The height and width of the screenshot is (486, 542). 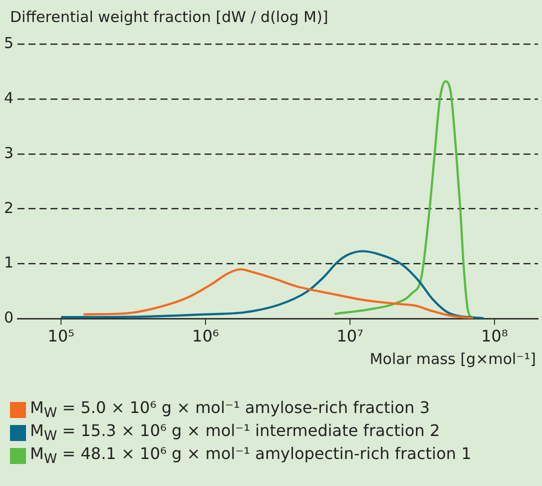 I want to click on y-tick-label: 5, so click(x=9, y=43).